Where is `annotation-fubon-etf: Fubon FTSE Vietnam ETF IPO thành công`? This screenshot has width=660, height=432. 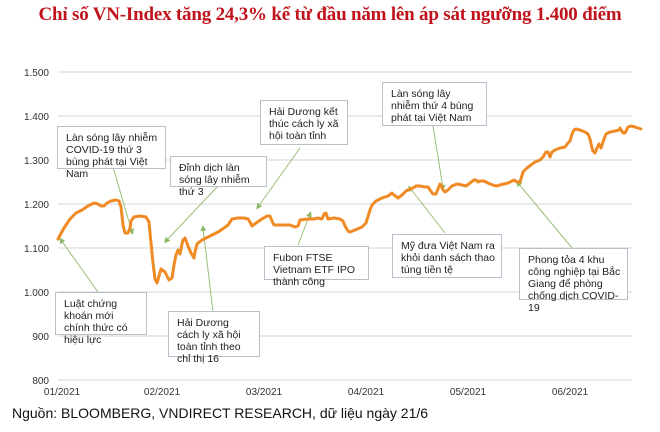 annotation-fubon-etf: Fubon FTSE Vietnam ETF IPO thành công is located at coordinates (316, 267).